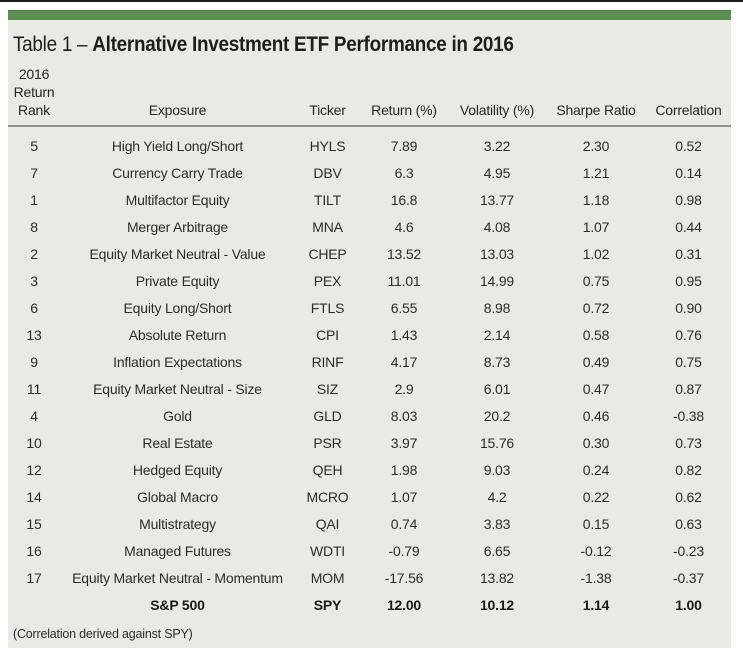 The width and height of the screenshot is (743, 655). What do you see at coordinates (497, 199) in the screenshot?
I see `cell-volatility: 13.77` at bounding box center [497, 199].